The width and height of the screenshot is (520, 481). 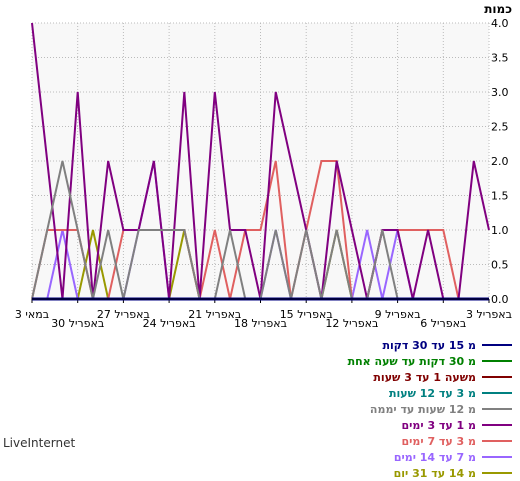 I want to click on legend-item: מ 12 שעות עד יממה, so click(x=430, y=409).